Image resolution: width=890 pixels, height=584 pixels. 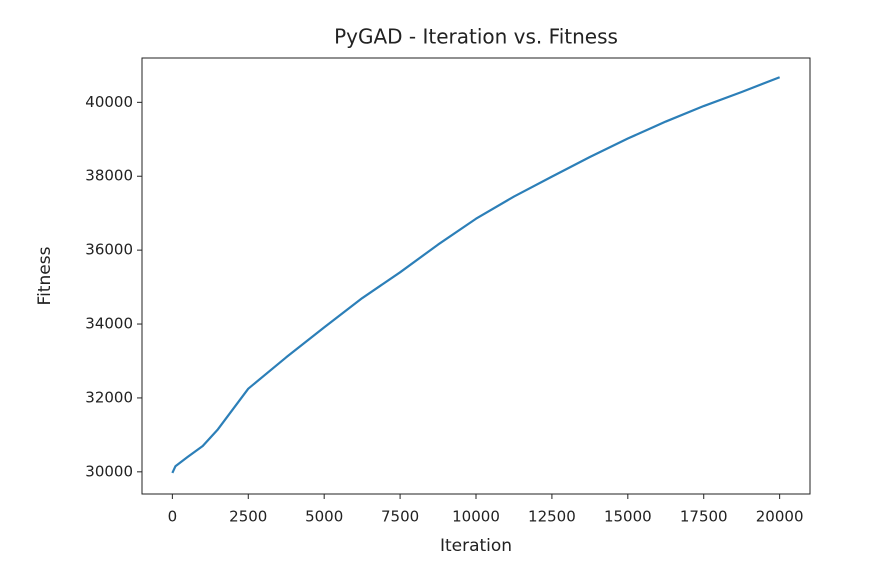 I want to click on x-tick-label: 0, so click(x=173, y=517).